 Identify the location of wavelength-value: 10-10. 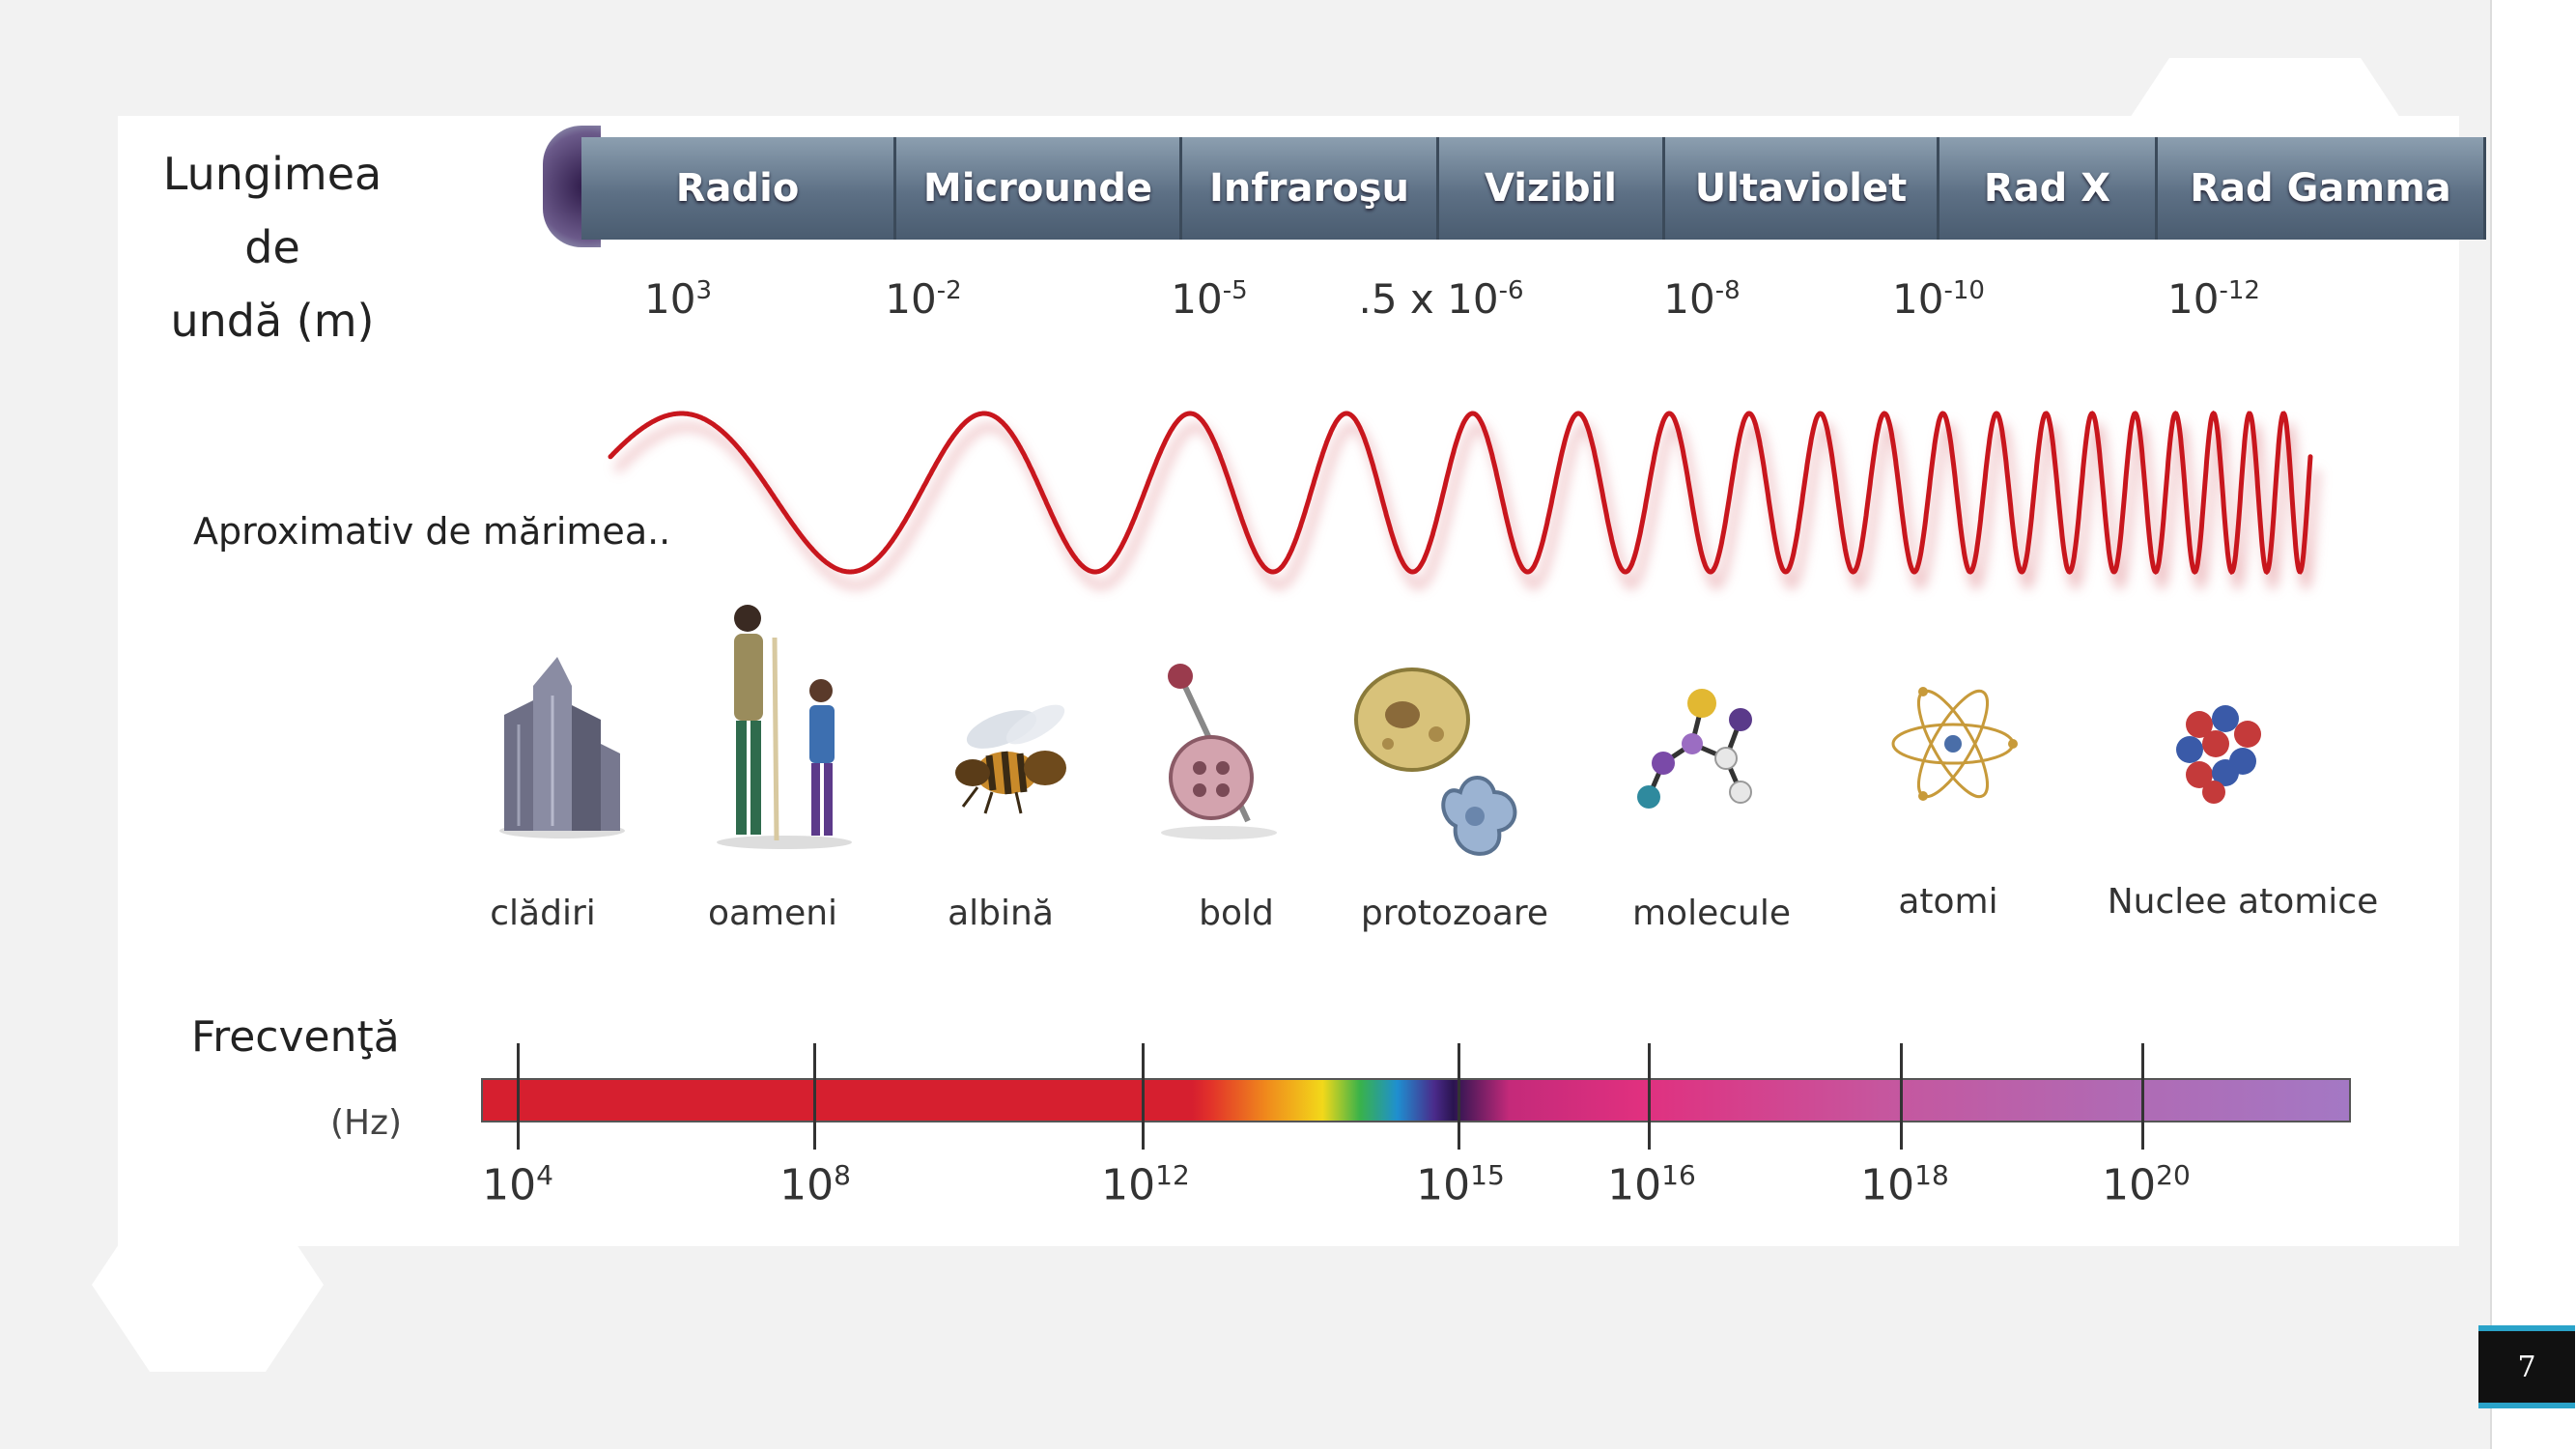
(1938, 299).